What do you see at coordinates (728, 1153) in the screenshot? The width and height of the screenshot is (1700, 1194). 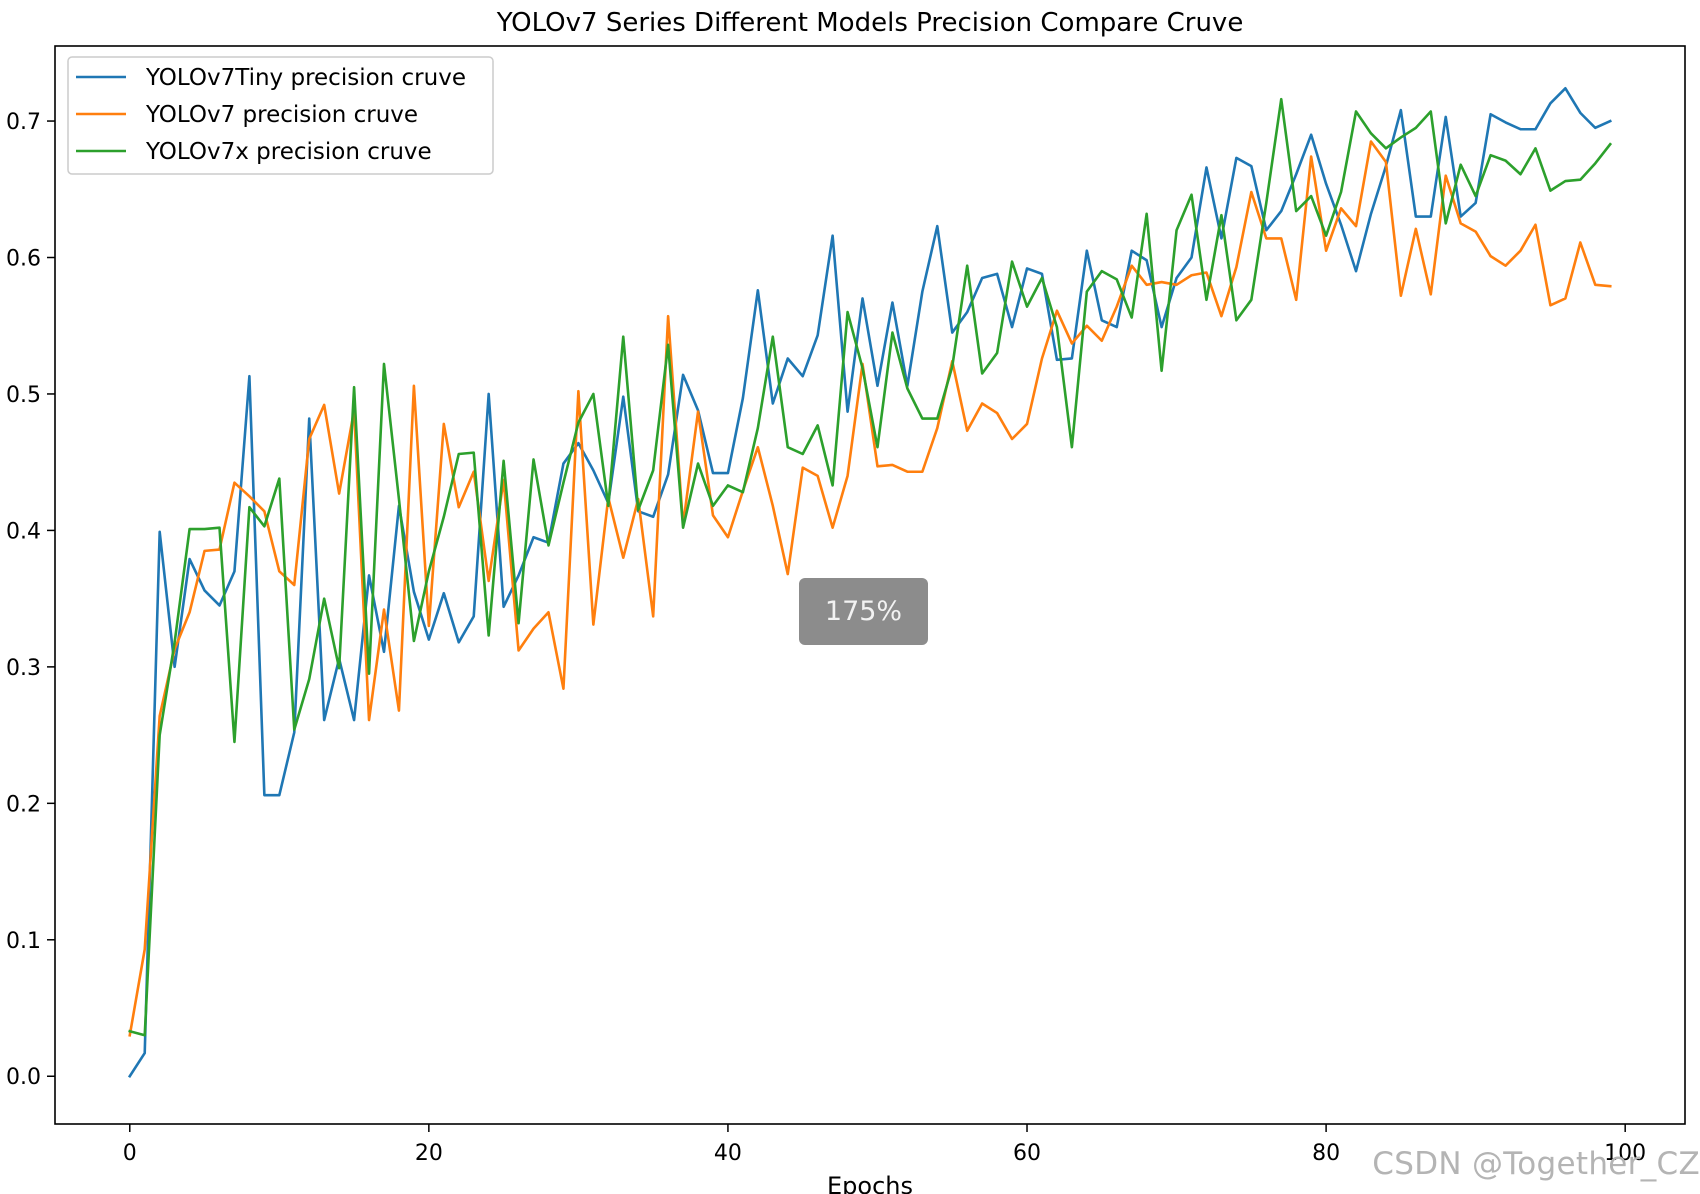 I see `x-tick-label: 40` at bounding box center [728, 1153].